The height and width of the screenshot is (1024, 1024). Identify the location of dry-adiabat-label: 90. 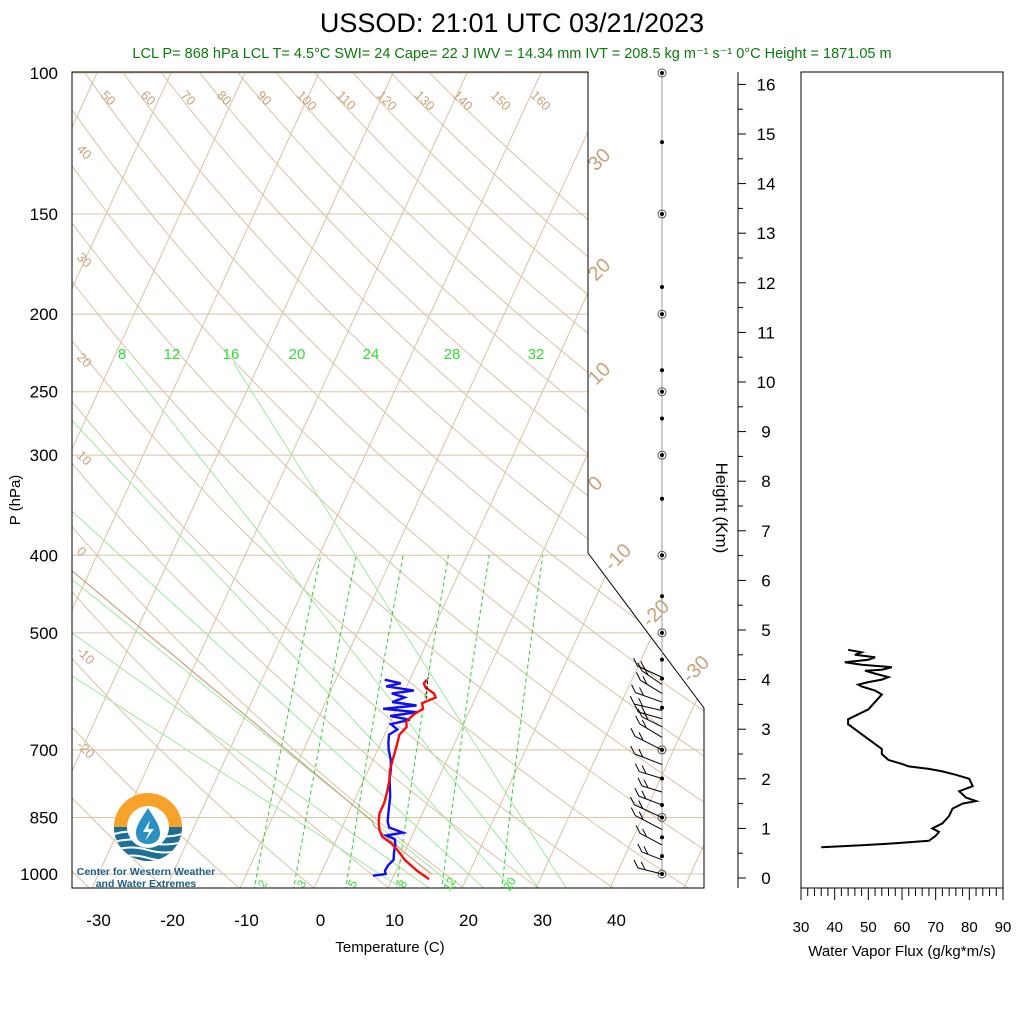
(264, 98).